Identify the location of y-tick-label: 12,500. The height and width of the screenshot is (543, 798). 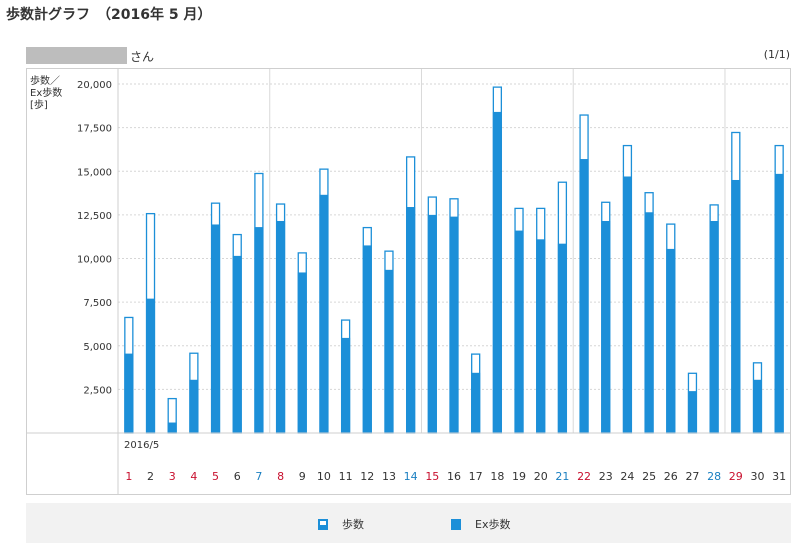
(94, 216).